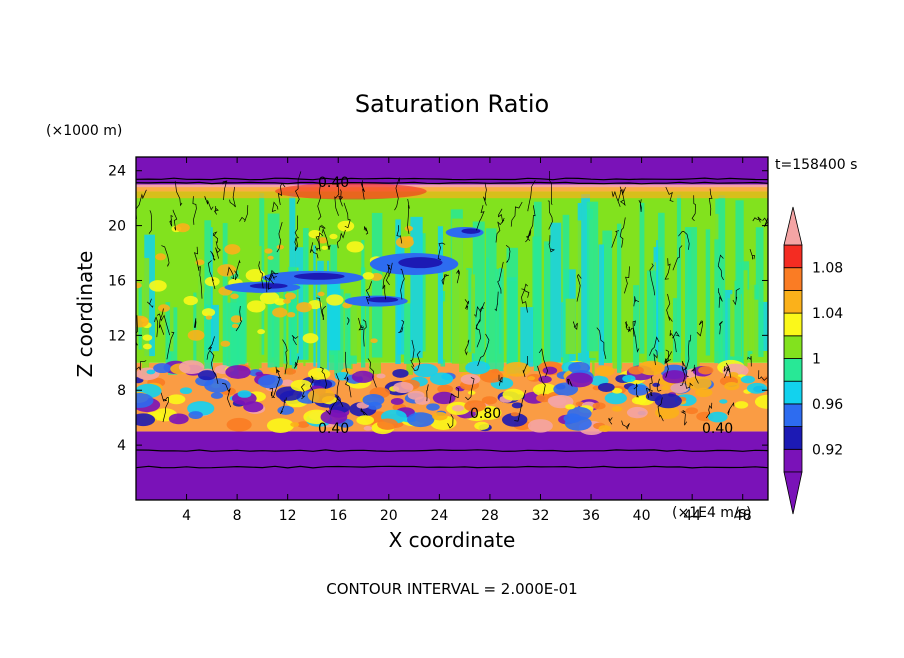  I want to click on colorbar-swatch, so click(793, 301).